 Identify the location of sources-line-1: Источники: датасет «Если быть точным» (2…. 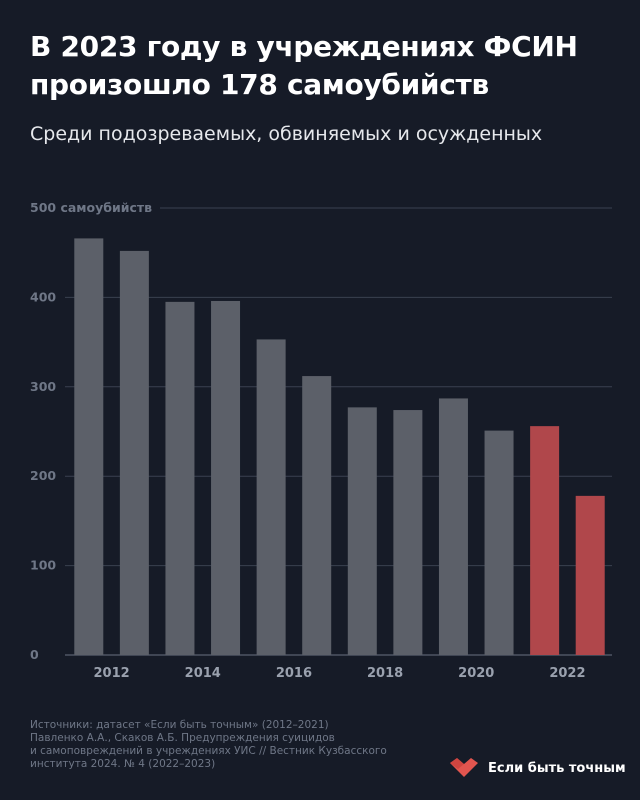
(179, 725).